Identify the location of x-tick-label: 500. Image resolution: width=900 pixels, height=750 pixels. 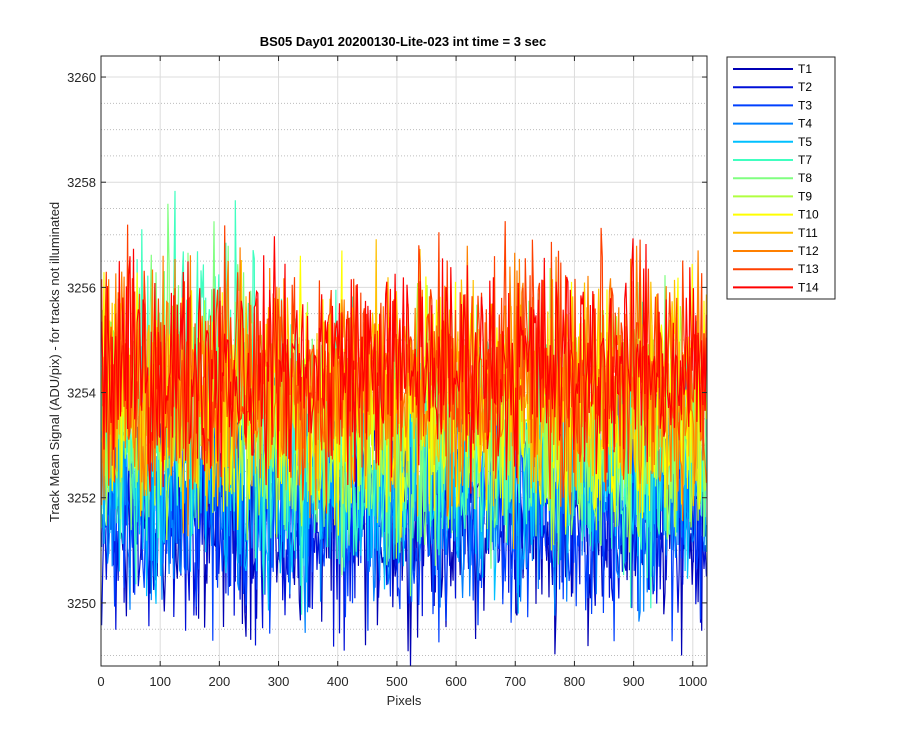
(397, 681).